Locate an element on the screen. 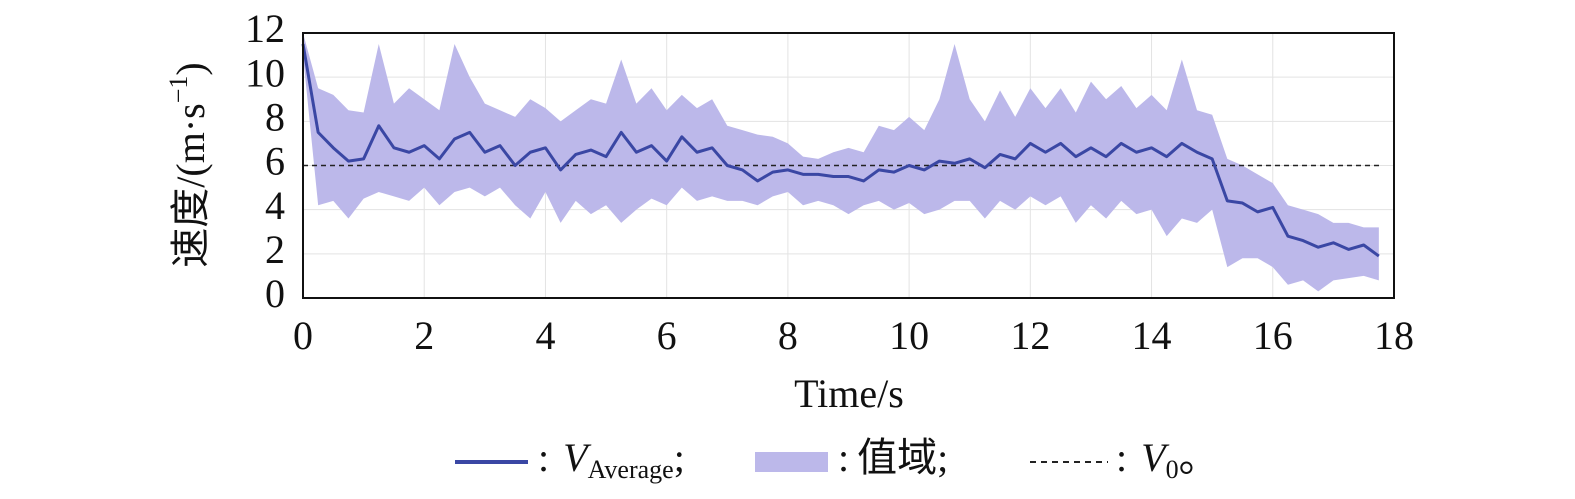 The height and width of the screenshot is (499, 1575). x-tick-label: 8 is located at coordinates (788, 335).